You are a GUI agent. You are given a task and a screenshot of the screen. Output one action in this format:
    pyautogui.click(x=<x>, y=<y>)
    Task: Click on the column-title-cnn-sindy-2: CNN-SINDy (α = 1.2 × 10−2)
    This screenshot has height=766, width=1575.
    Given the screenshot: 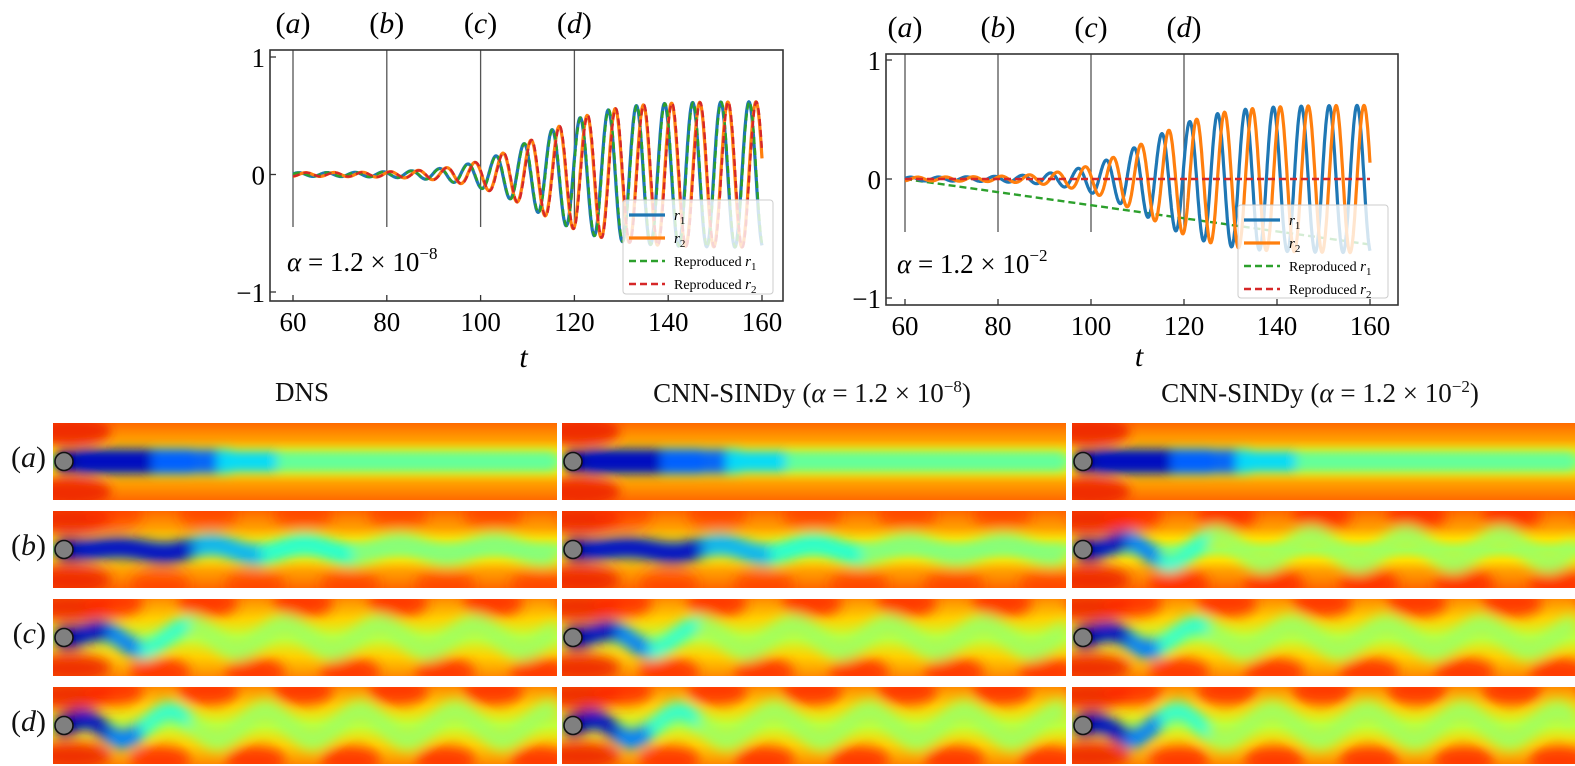 What is the action you would take?
    pyautogui.click(x=1320, y=393)
    